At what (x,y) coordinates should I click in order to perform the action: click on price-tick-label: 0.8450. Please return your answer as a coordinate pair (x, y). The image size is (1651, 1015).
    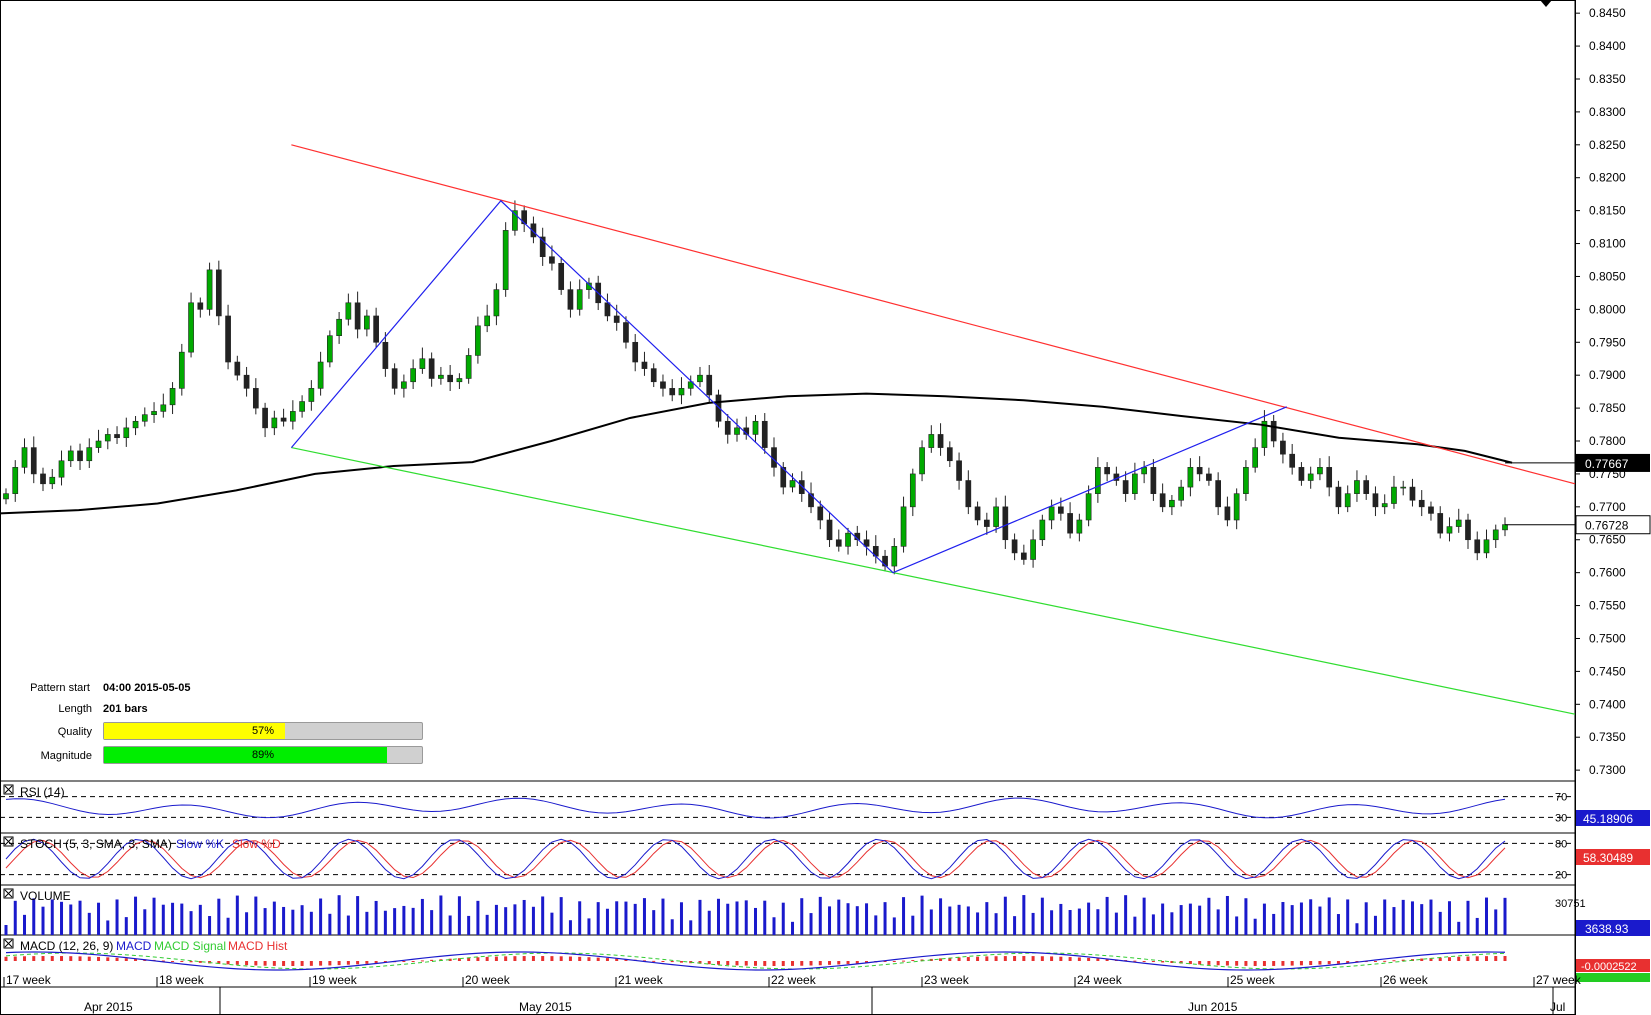
    Looking at the image, I should click on (1607, 13).